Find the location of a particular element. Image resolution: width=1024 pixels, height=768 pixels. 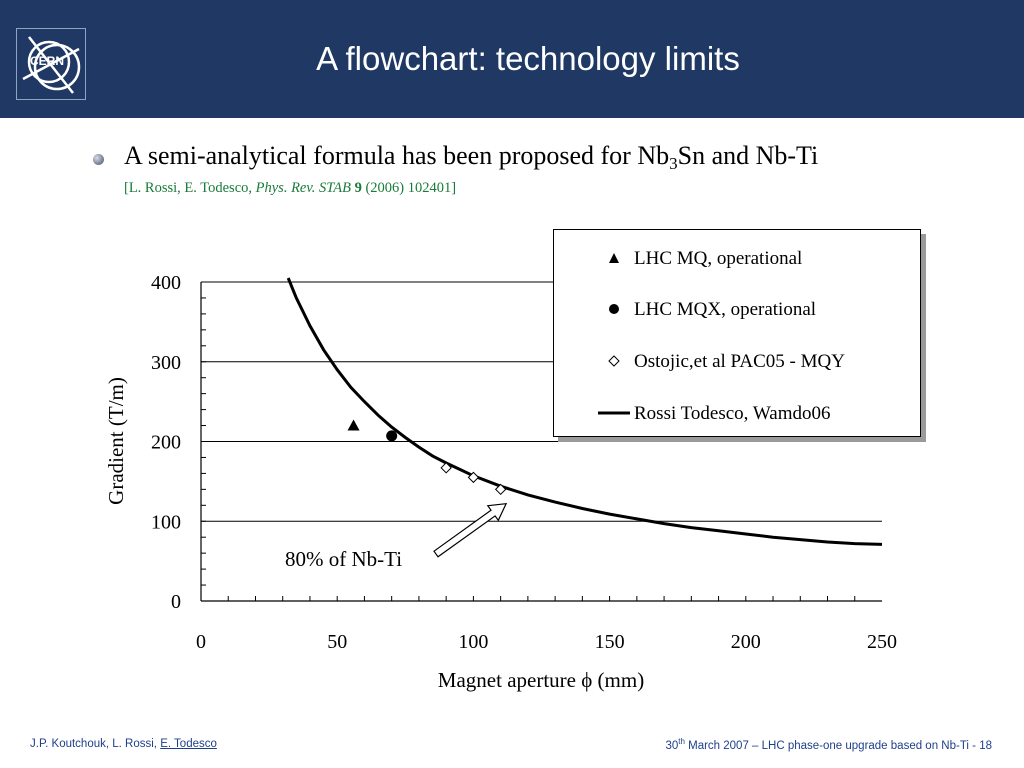

footer-authors-underlined: E. Todesco is located at coordinates (188, 744).